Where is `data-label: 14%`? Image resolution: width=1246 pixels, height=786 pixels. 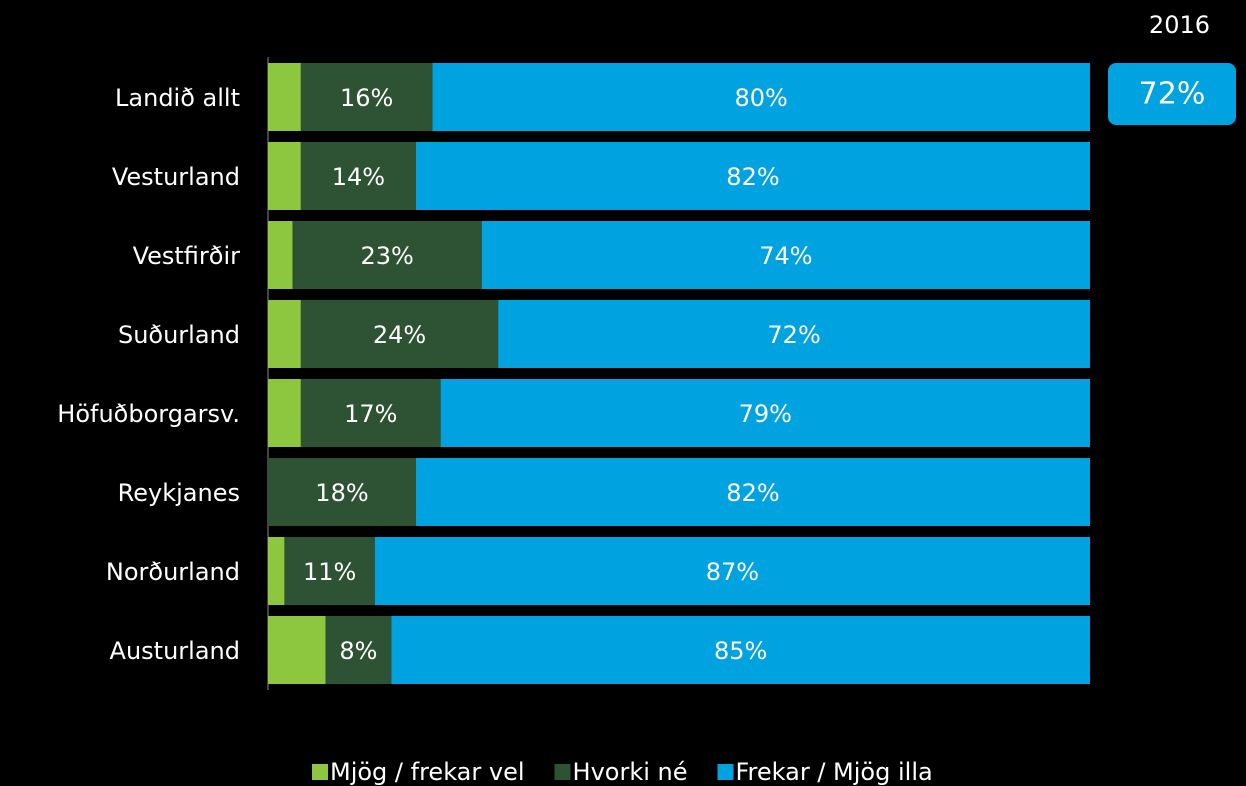
data-label: 14% is located at coordinates (358, 177).